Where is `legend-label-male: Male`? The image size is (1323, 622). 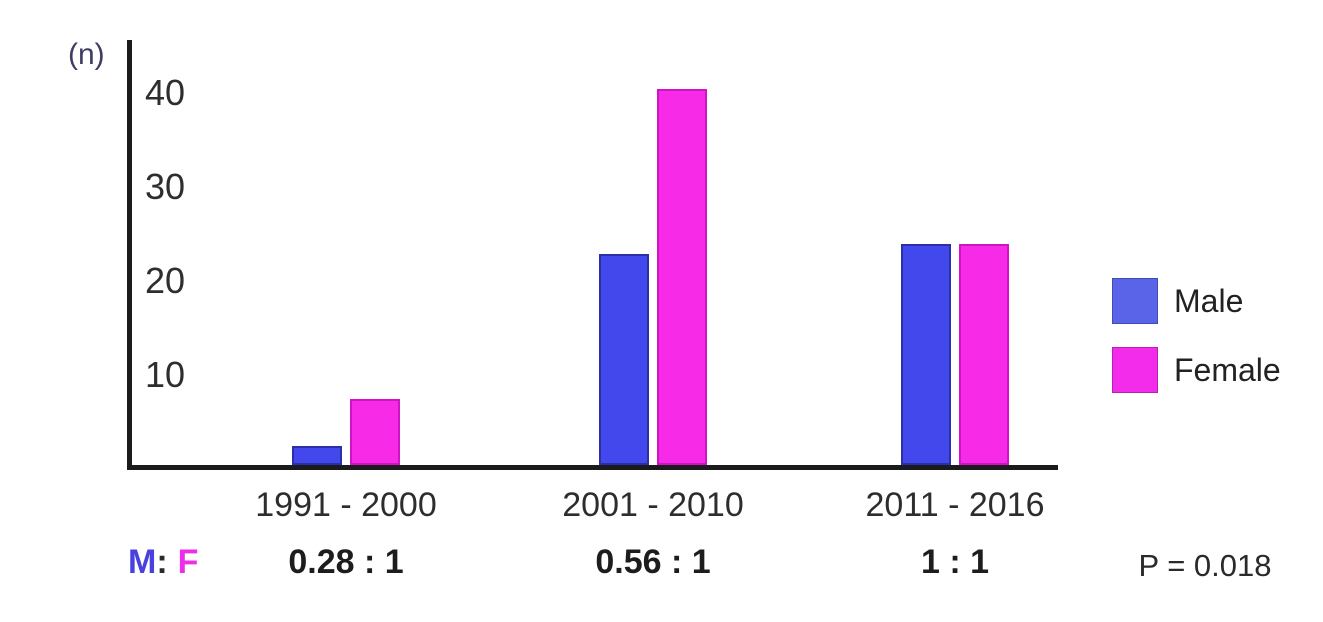
legend-label-male: Male is located at coordinates (1209, 301).